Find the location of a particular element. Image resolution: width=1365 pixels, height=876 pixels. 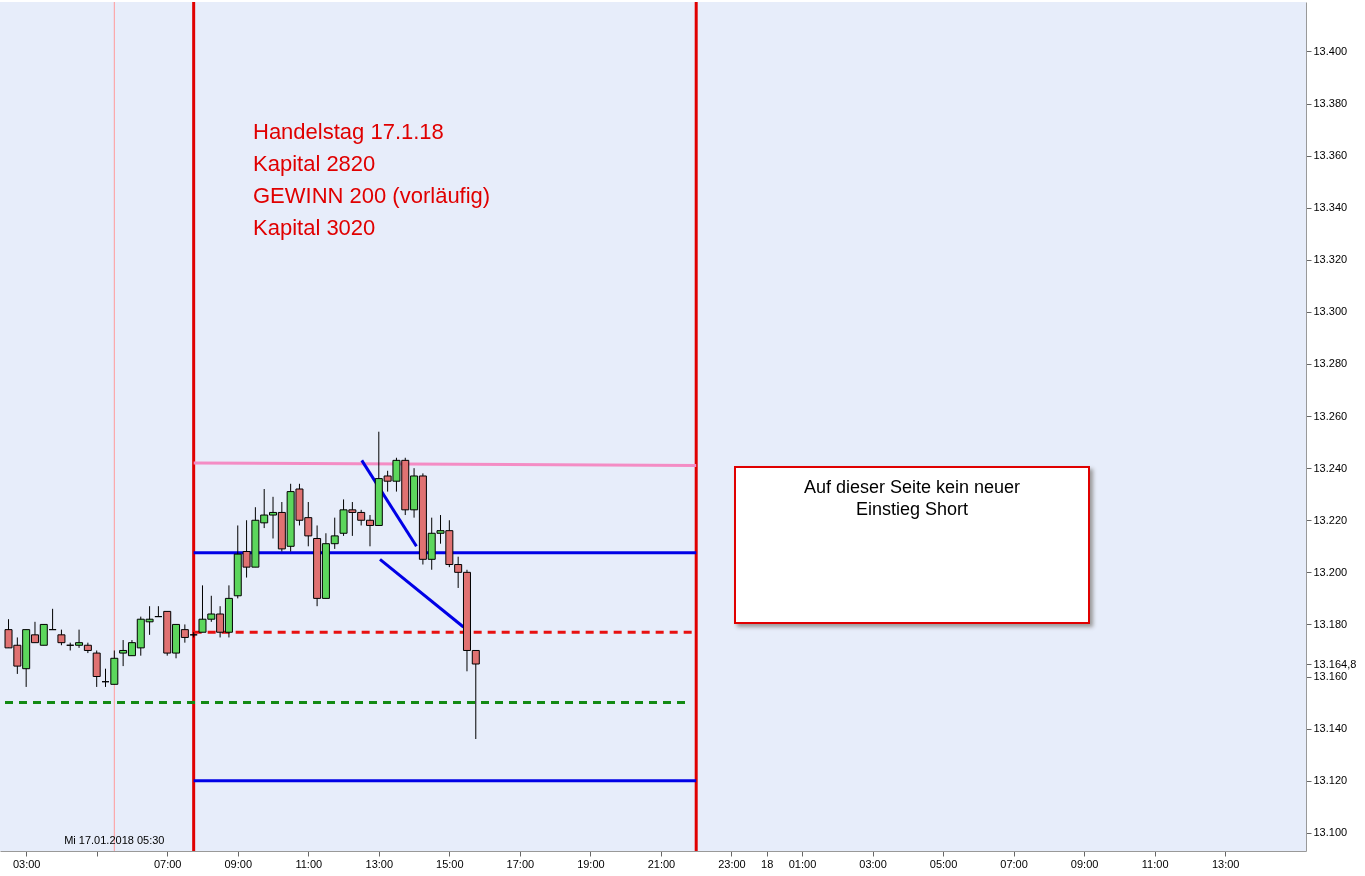

ref-line-label: Mi 17.01.2018 05:30 is located at coordinates (114, 840).